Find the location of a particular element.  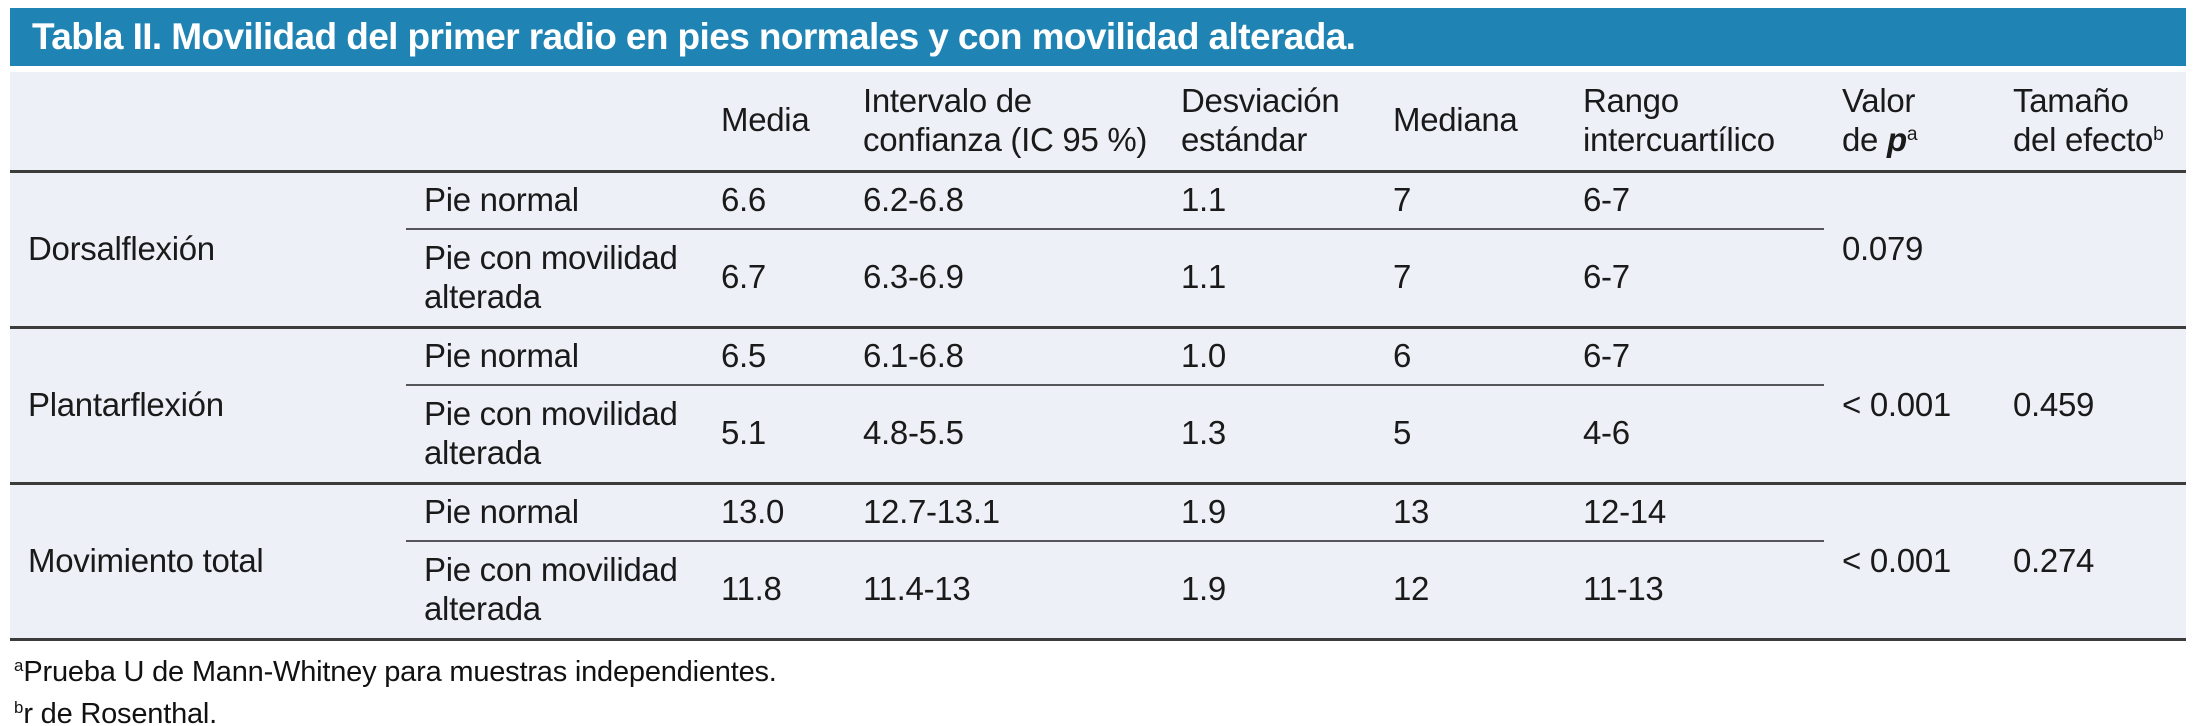

media-cell: 5.1 is located at coordinates (774, 435).